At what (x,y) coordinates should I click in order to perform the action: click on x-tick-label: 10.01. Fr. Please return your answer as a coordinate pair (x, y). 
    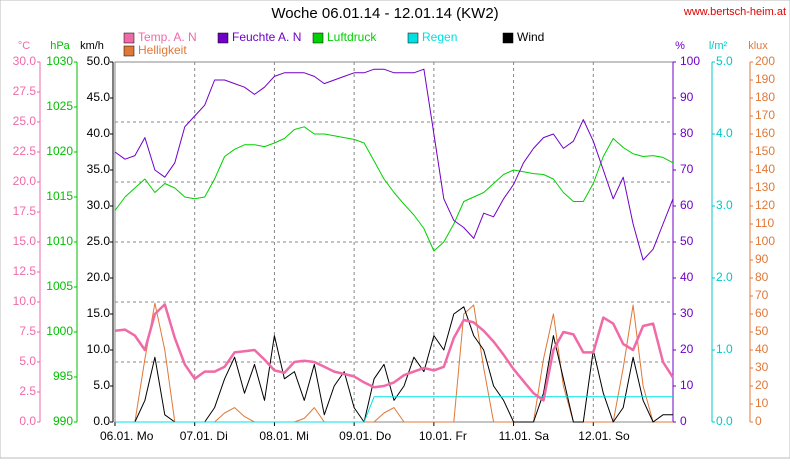
    Looking at the image, I should click on (443, 436).